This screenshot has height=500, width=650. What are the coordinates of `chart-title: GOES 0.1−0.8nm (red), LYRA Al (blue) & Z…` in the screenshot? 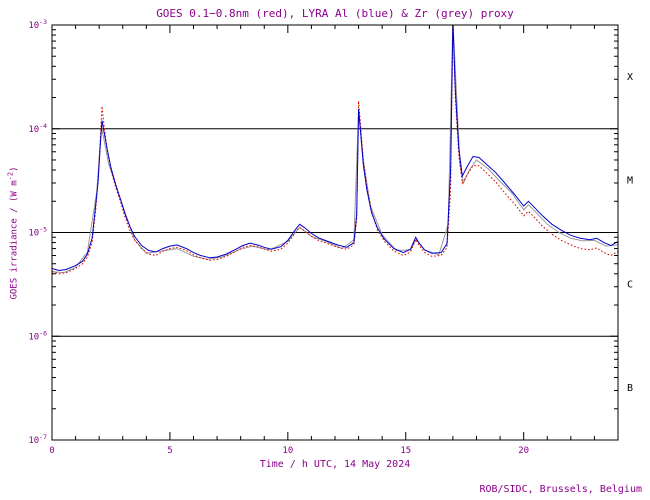 It's located at (335, 13).